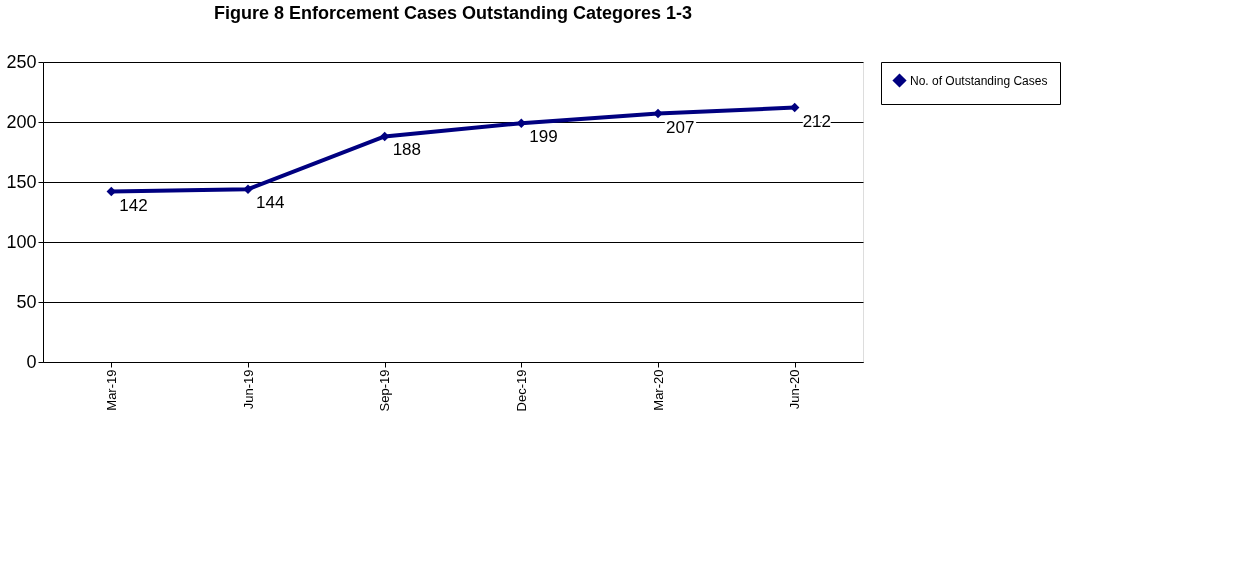 This screenshot has width=1258, height=577. What do you see at coordinates (31, 361) in the screenshot?
I see `y-tick-label: 0` at bounding box center [31, 361].